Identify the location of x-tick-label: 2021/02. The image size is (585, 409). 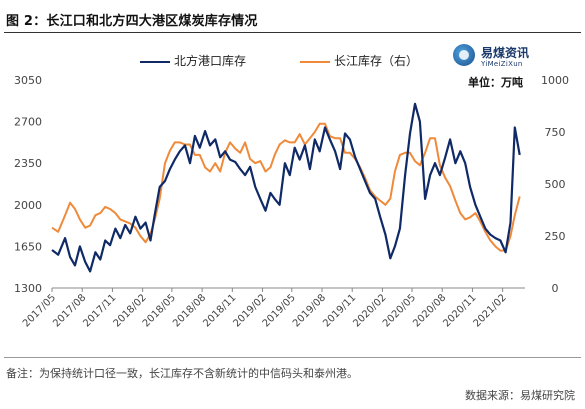
(490, 310).